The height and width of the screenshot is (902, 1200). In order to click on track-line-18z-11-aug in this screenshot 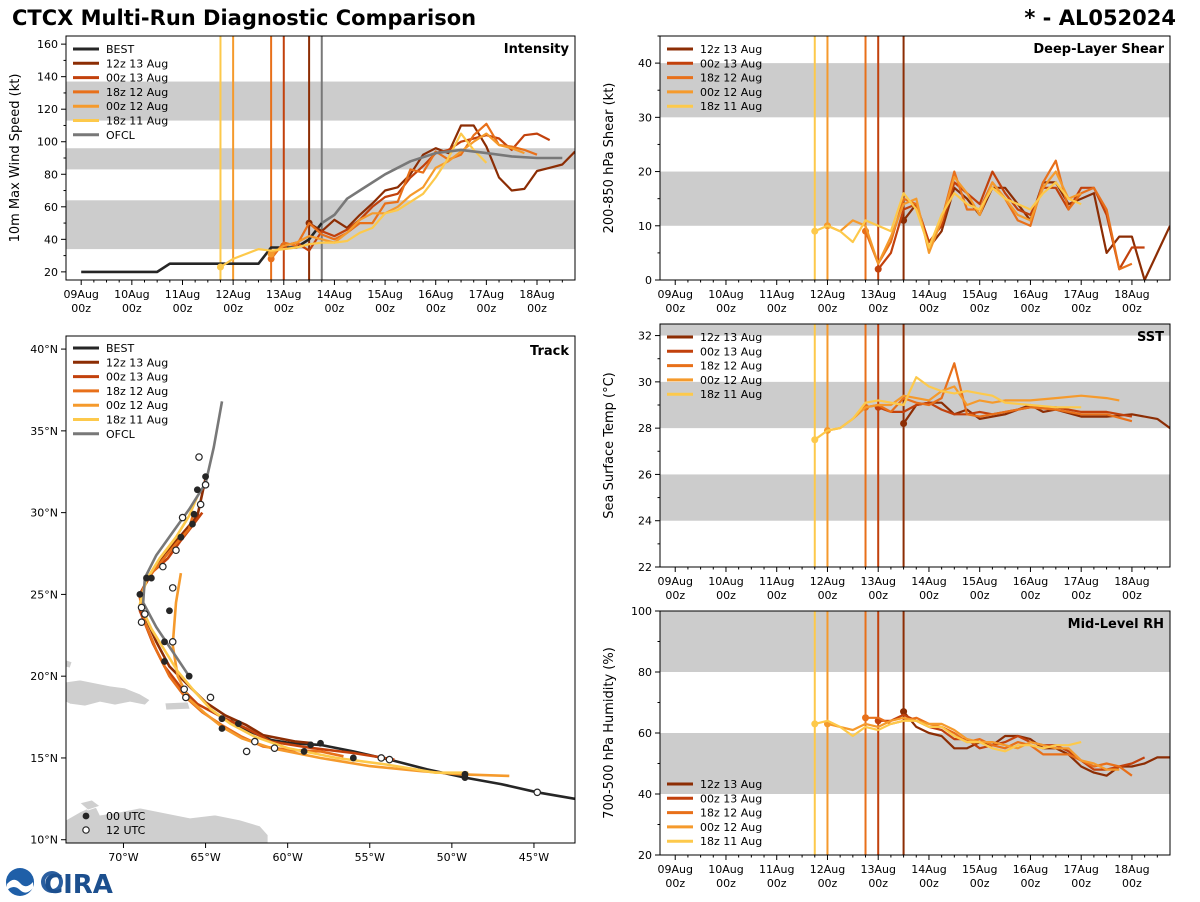, I will do `click(303, 635)`.